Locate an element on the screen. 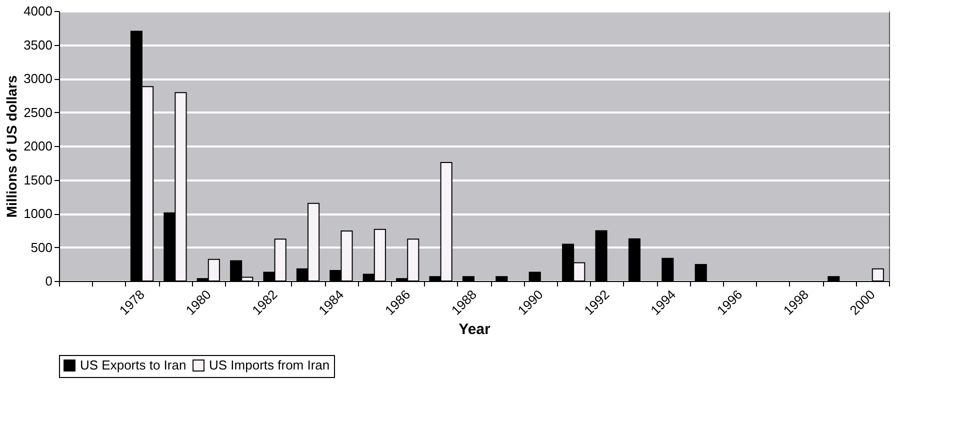 The width and height of the screenshot is (966, 439). y-tick-label: 0 is located at coordinates (48, 281).